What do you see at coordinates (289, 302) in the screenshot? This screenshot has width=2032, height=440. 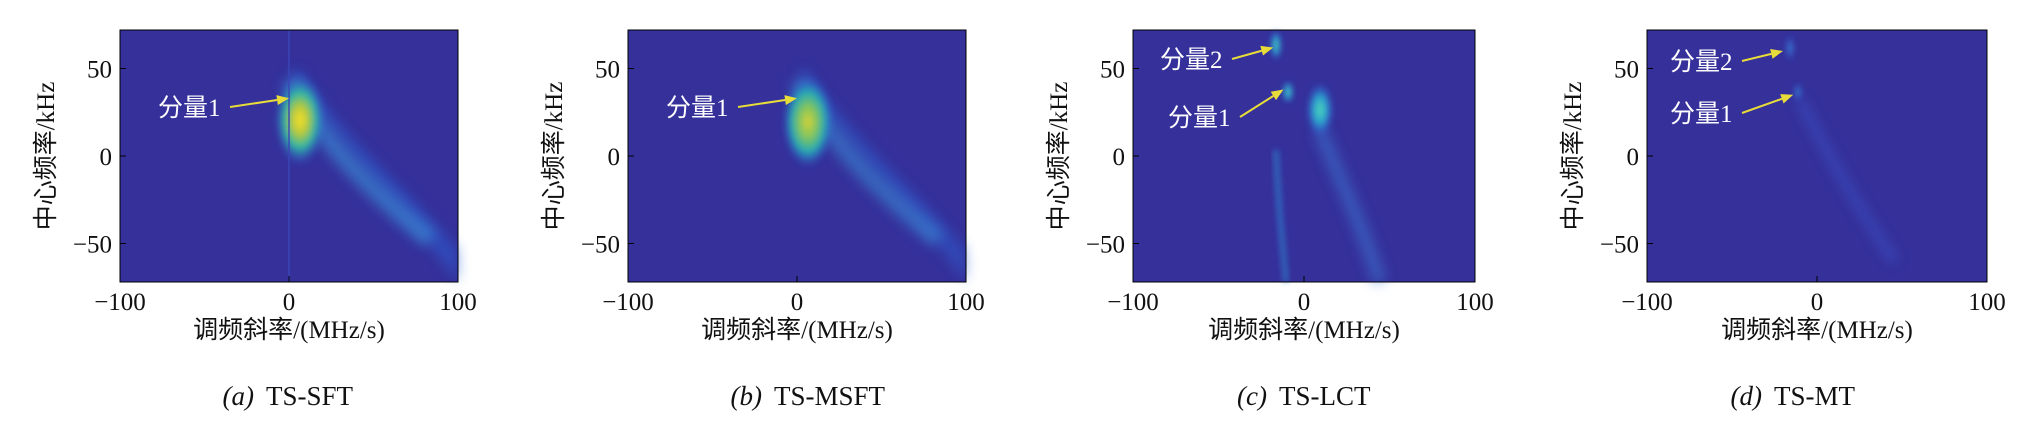 I see `x-tick-label-a-1: 0` at bounding box center [289, 302].